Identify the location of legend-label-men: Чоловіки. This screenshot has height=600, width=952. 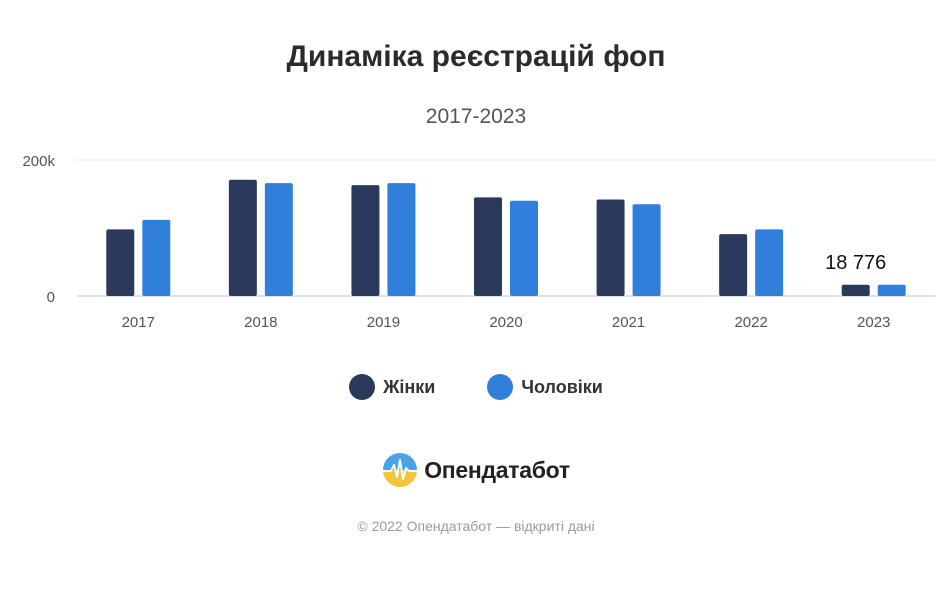
(562, 386).